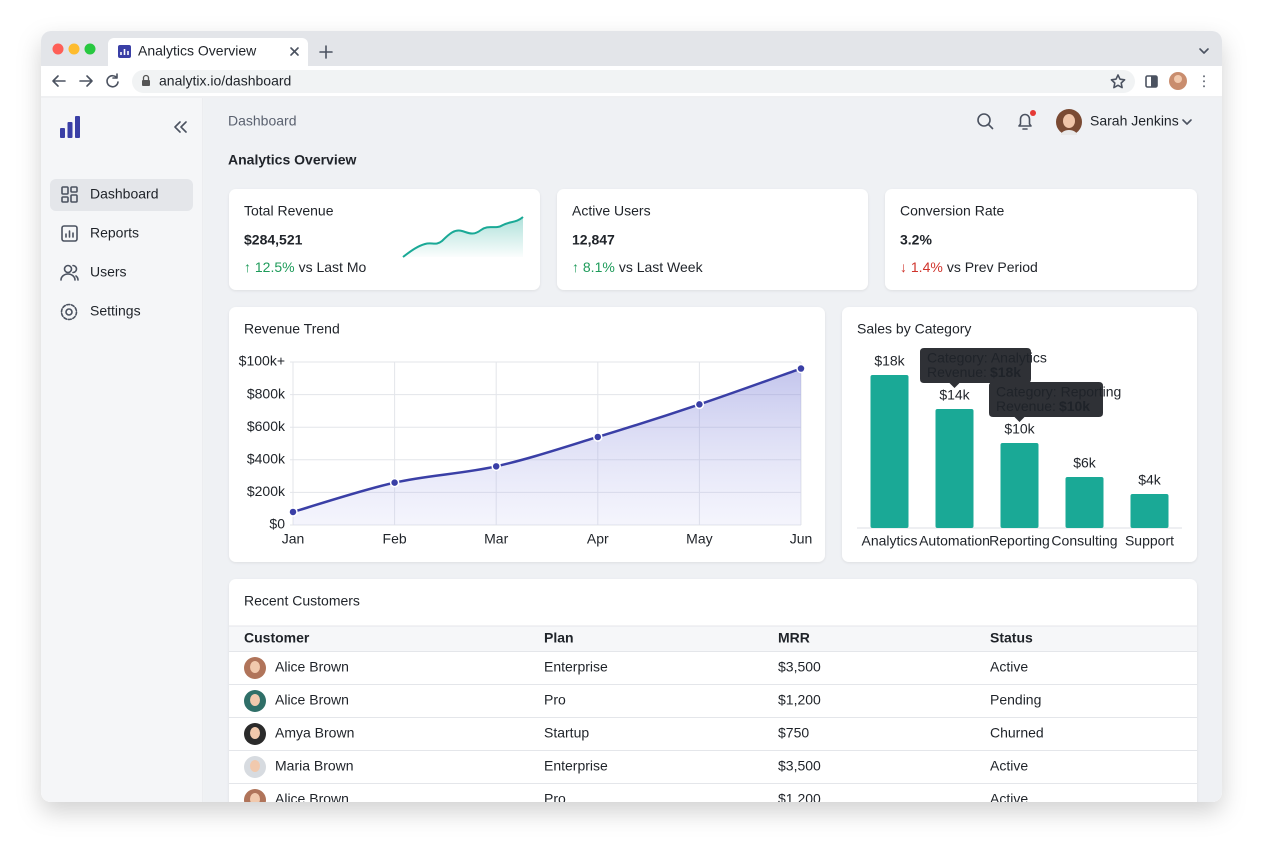  What do you see at coordinates (1118, 81) in the screenshot?
I see `bookmark-star` at bounding box center [1118, 81].